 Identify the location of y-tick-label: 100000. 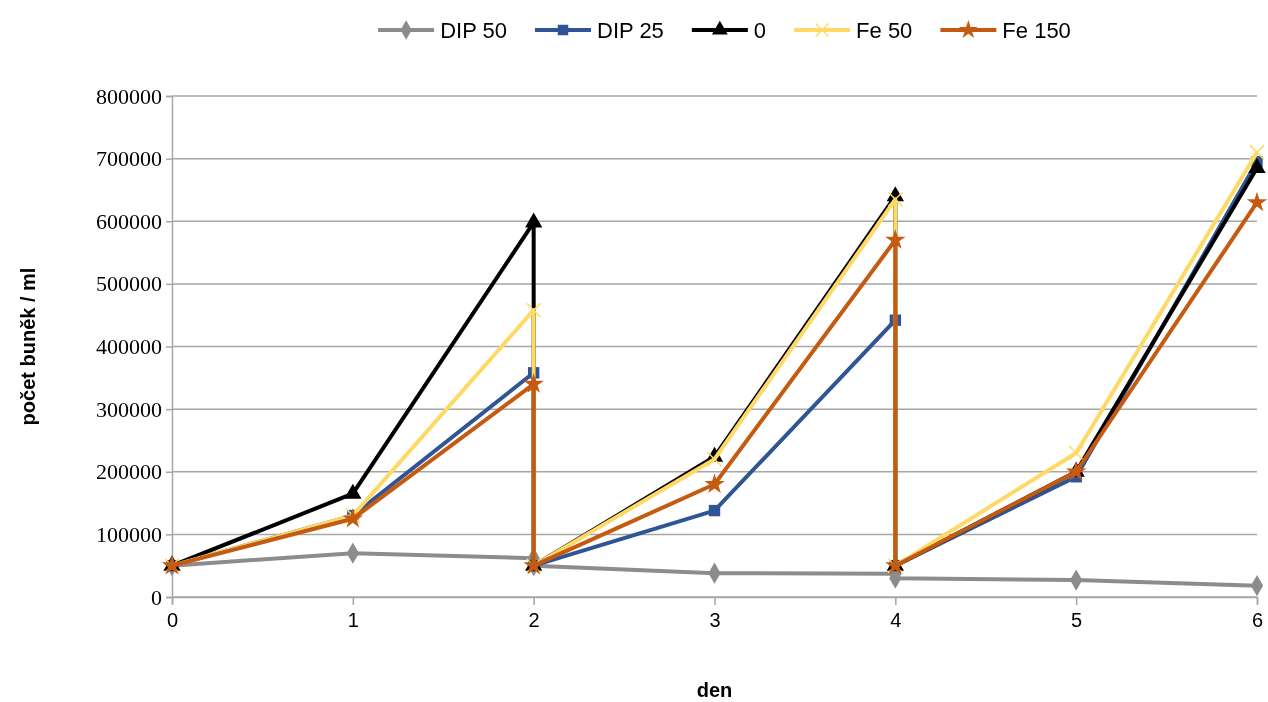
(129, 534).